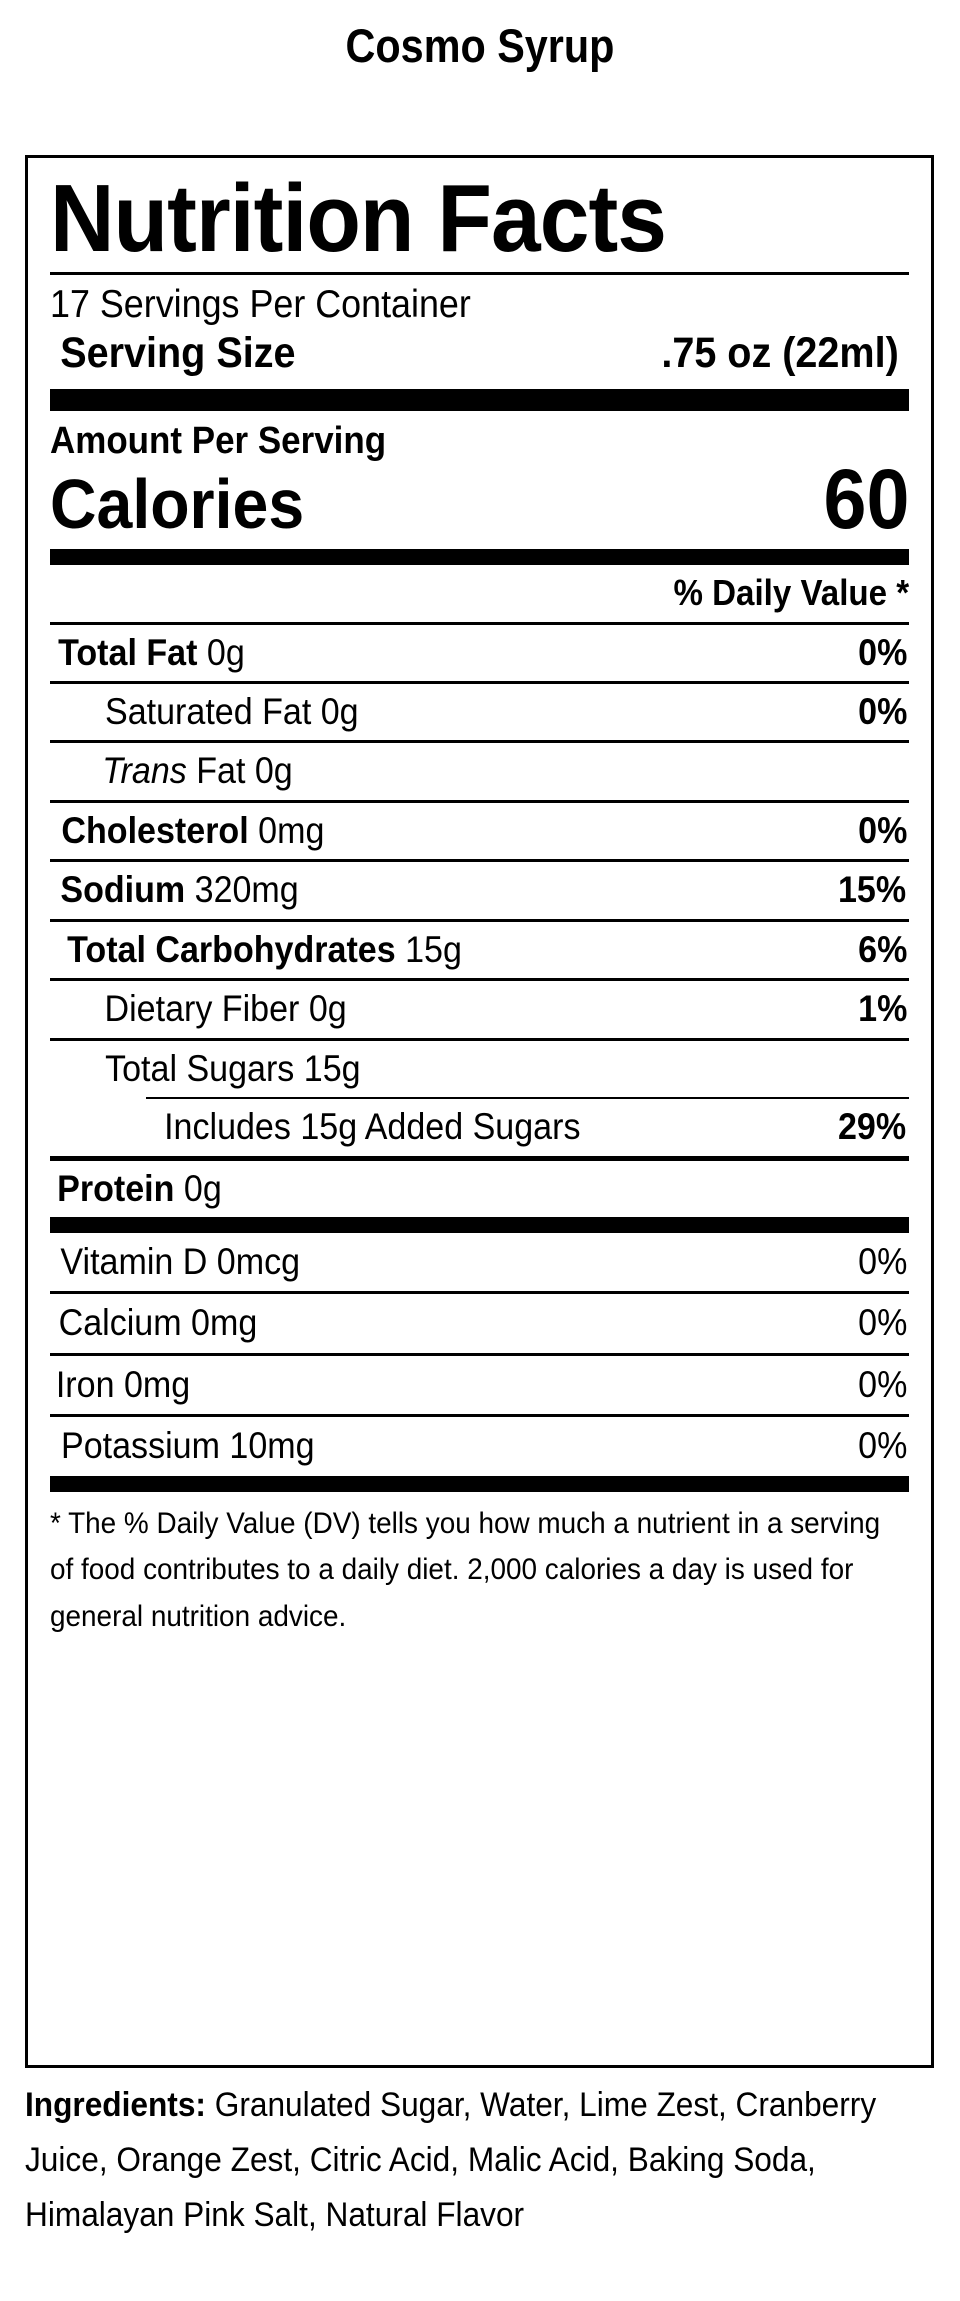 The height and width of the screenshot is (2301, 960). I want to click on nutrient-label-sodium: Sodium 320mg, so click(179, 889).